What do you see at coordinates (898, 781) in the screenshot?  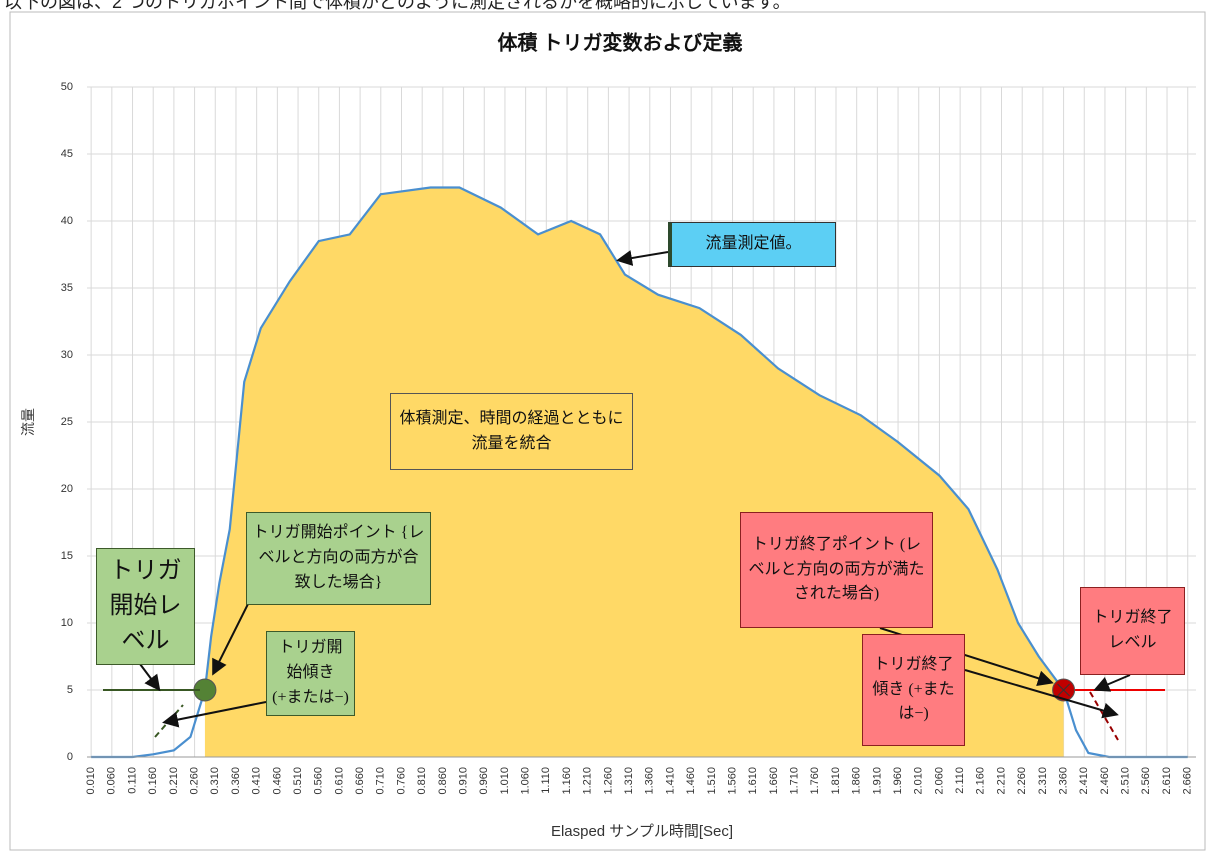 I see `x-tick-label: 1.960` at bounding box center [898, 781].